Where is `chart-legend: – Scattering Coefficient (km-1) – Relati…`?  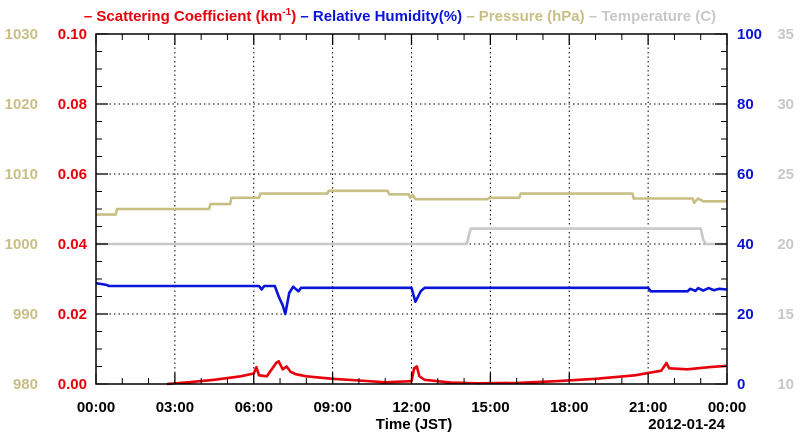
chart-legend: – Scattering Coefficient (km-1) – Relati… is located at coordinates (400, 16).